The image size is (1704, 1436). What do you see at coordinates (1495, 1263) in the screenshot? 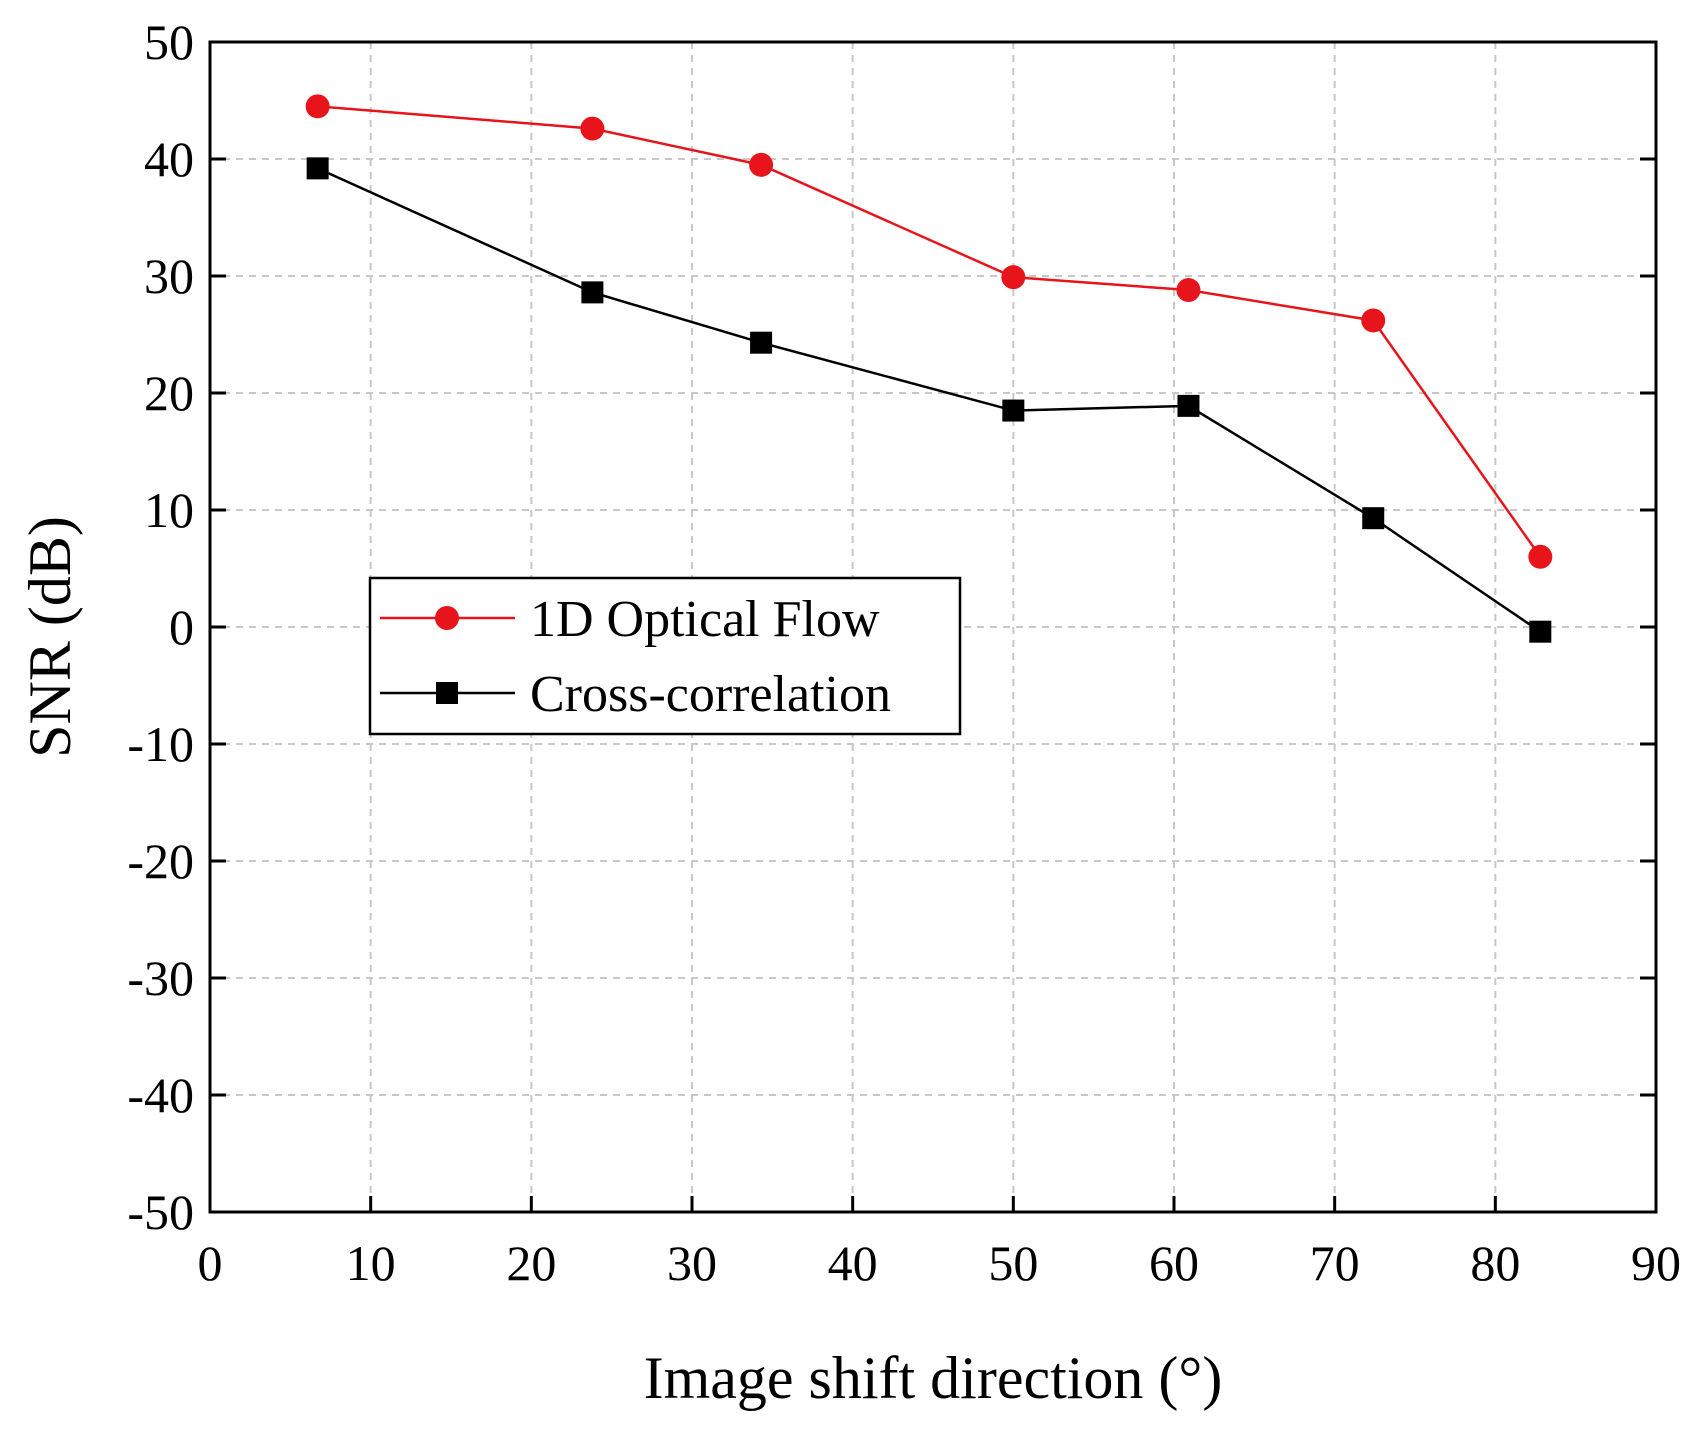
I see `x-tick-label-80: 80` at bounding box center [1495, 1263].